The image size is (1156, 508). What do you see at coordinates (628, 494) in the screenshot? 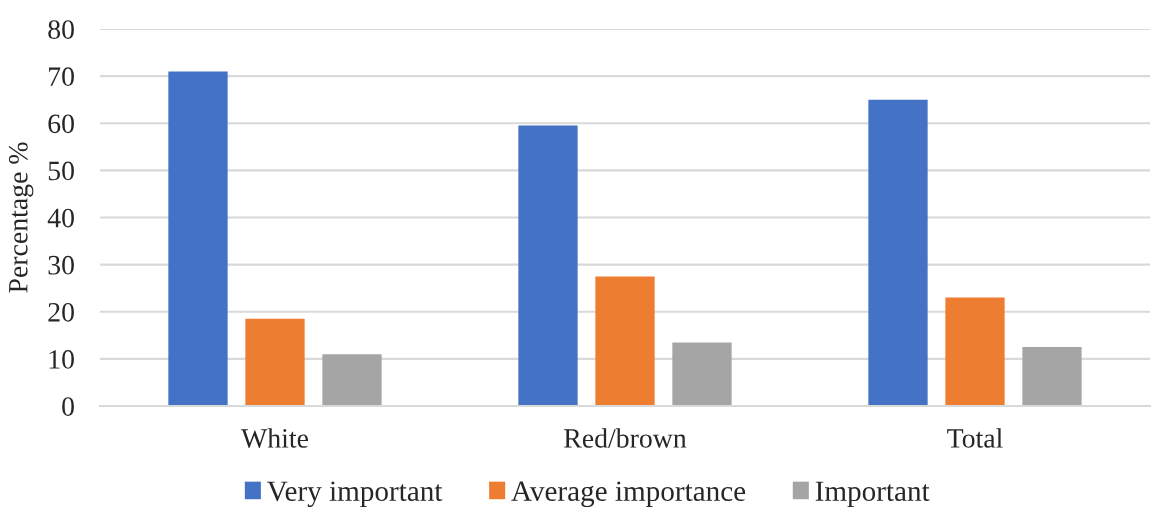
I see `legend-label: Average importance` at bounding box center [628, 494].